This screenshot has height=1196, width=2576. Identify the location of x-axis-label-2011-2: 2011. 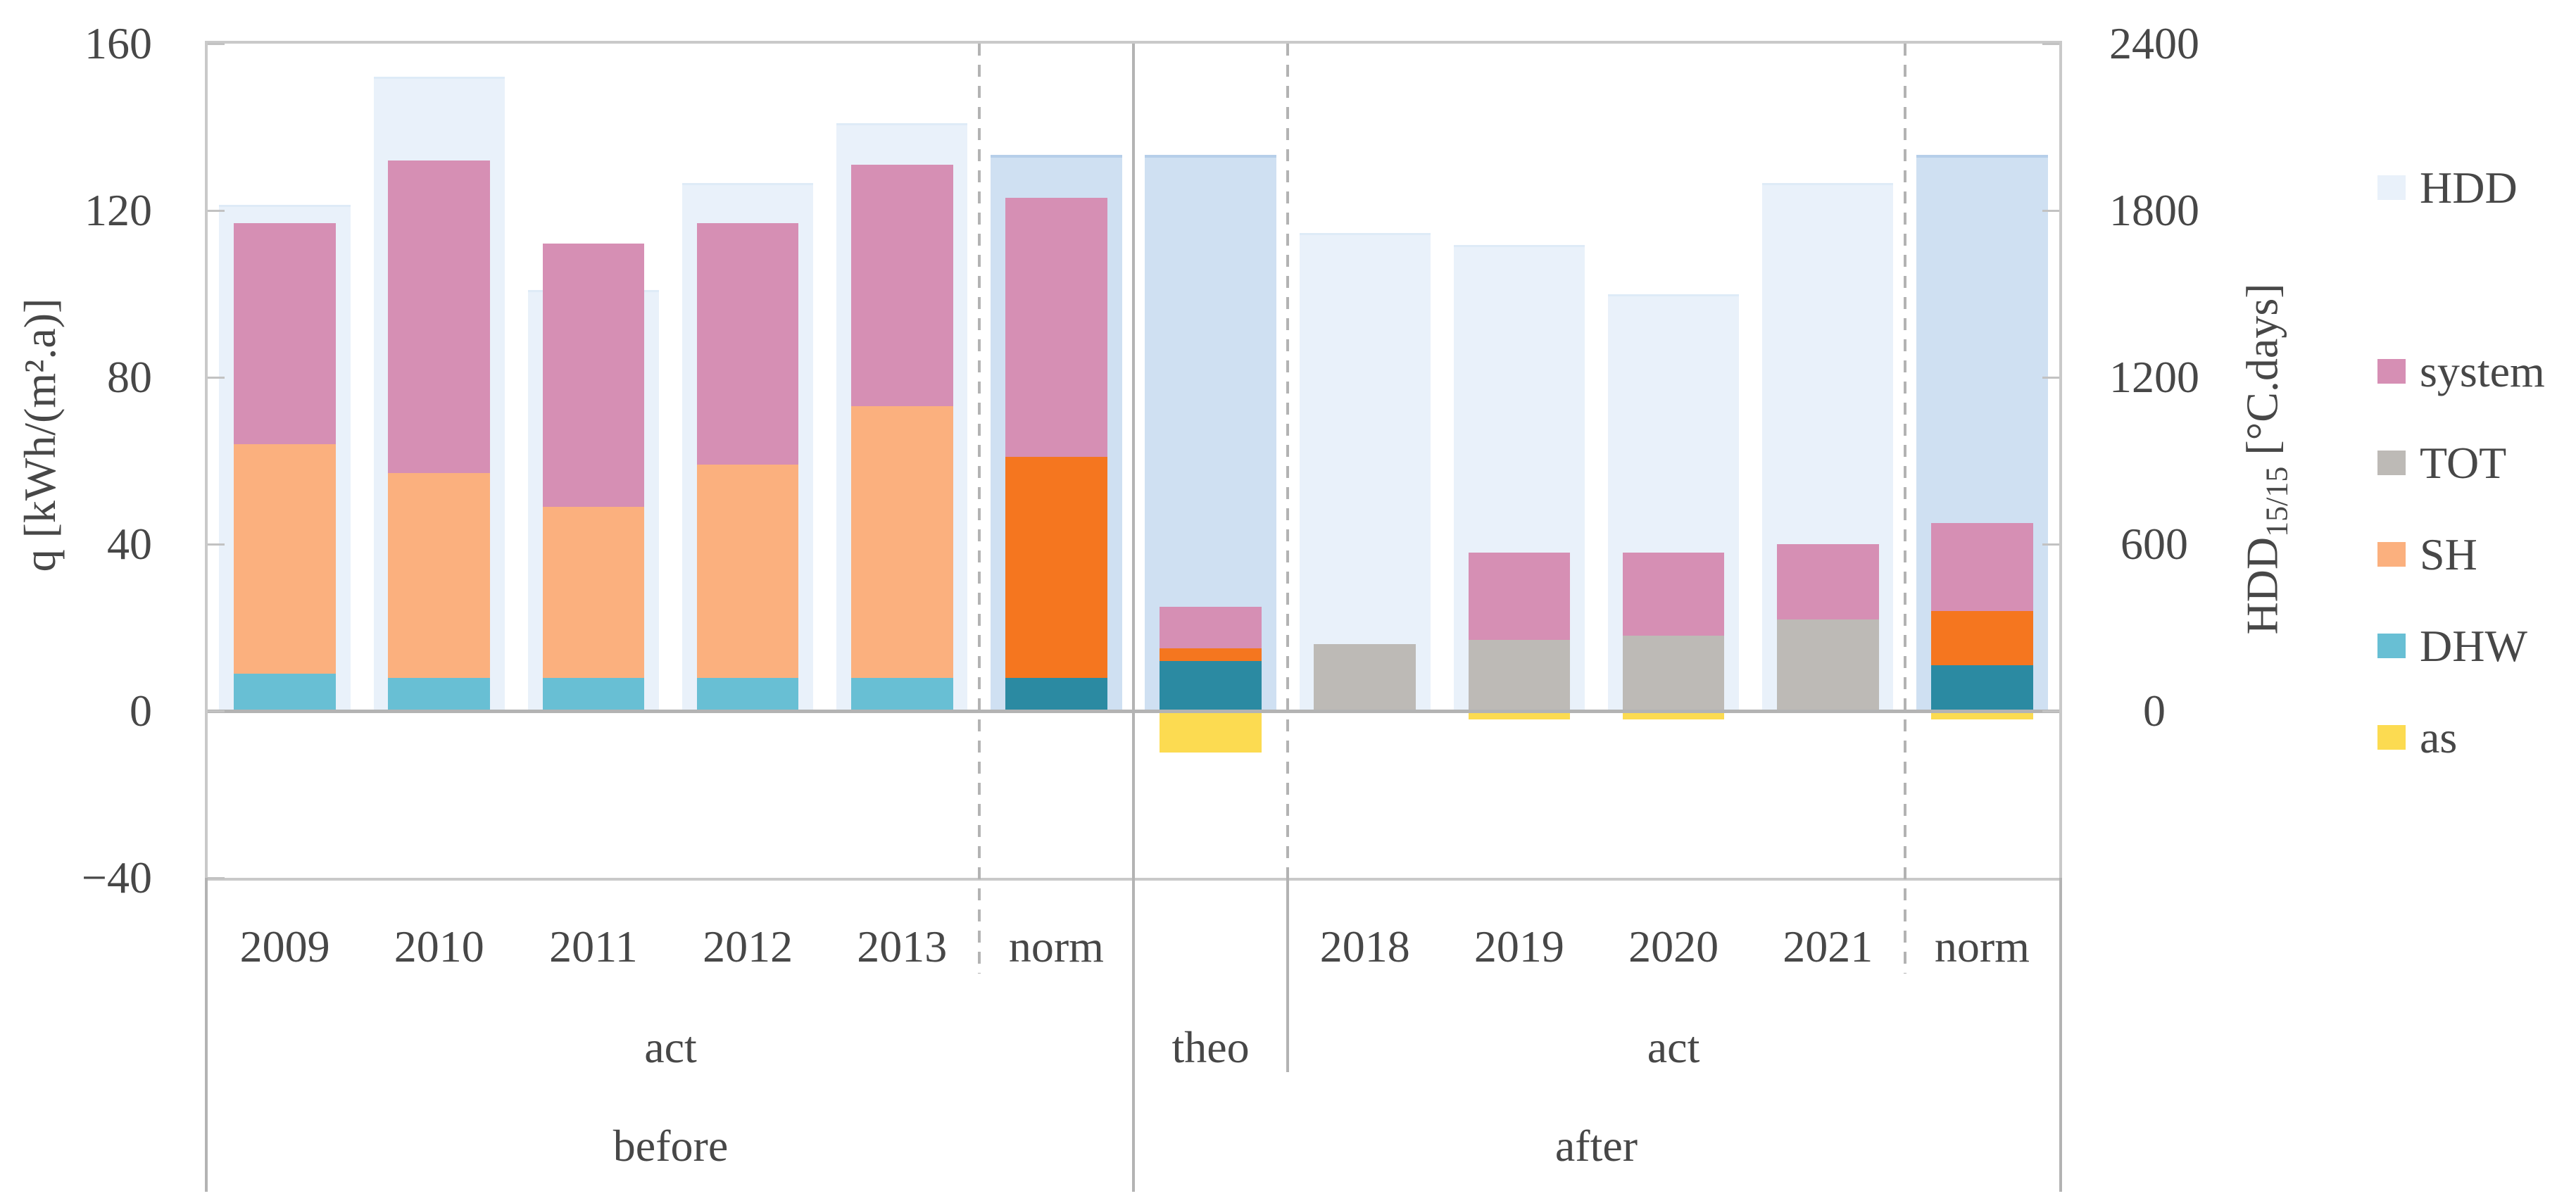
(594, 946).